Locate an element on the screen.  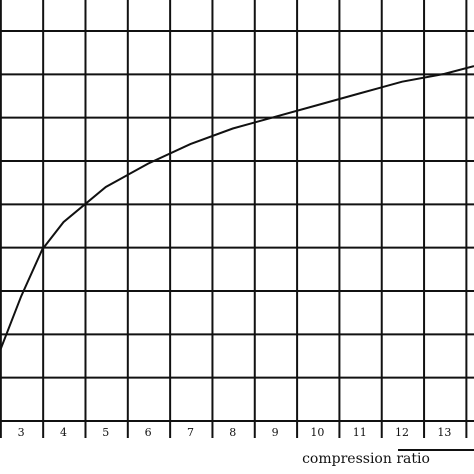
x-tick-label: 4 is located at coordinates (63, 432).